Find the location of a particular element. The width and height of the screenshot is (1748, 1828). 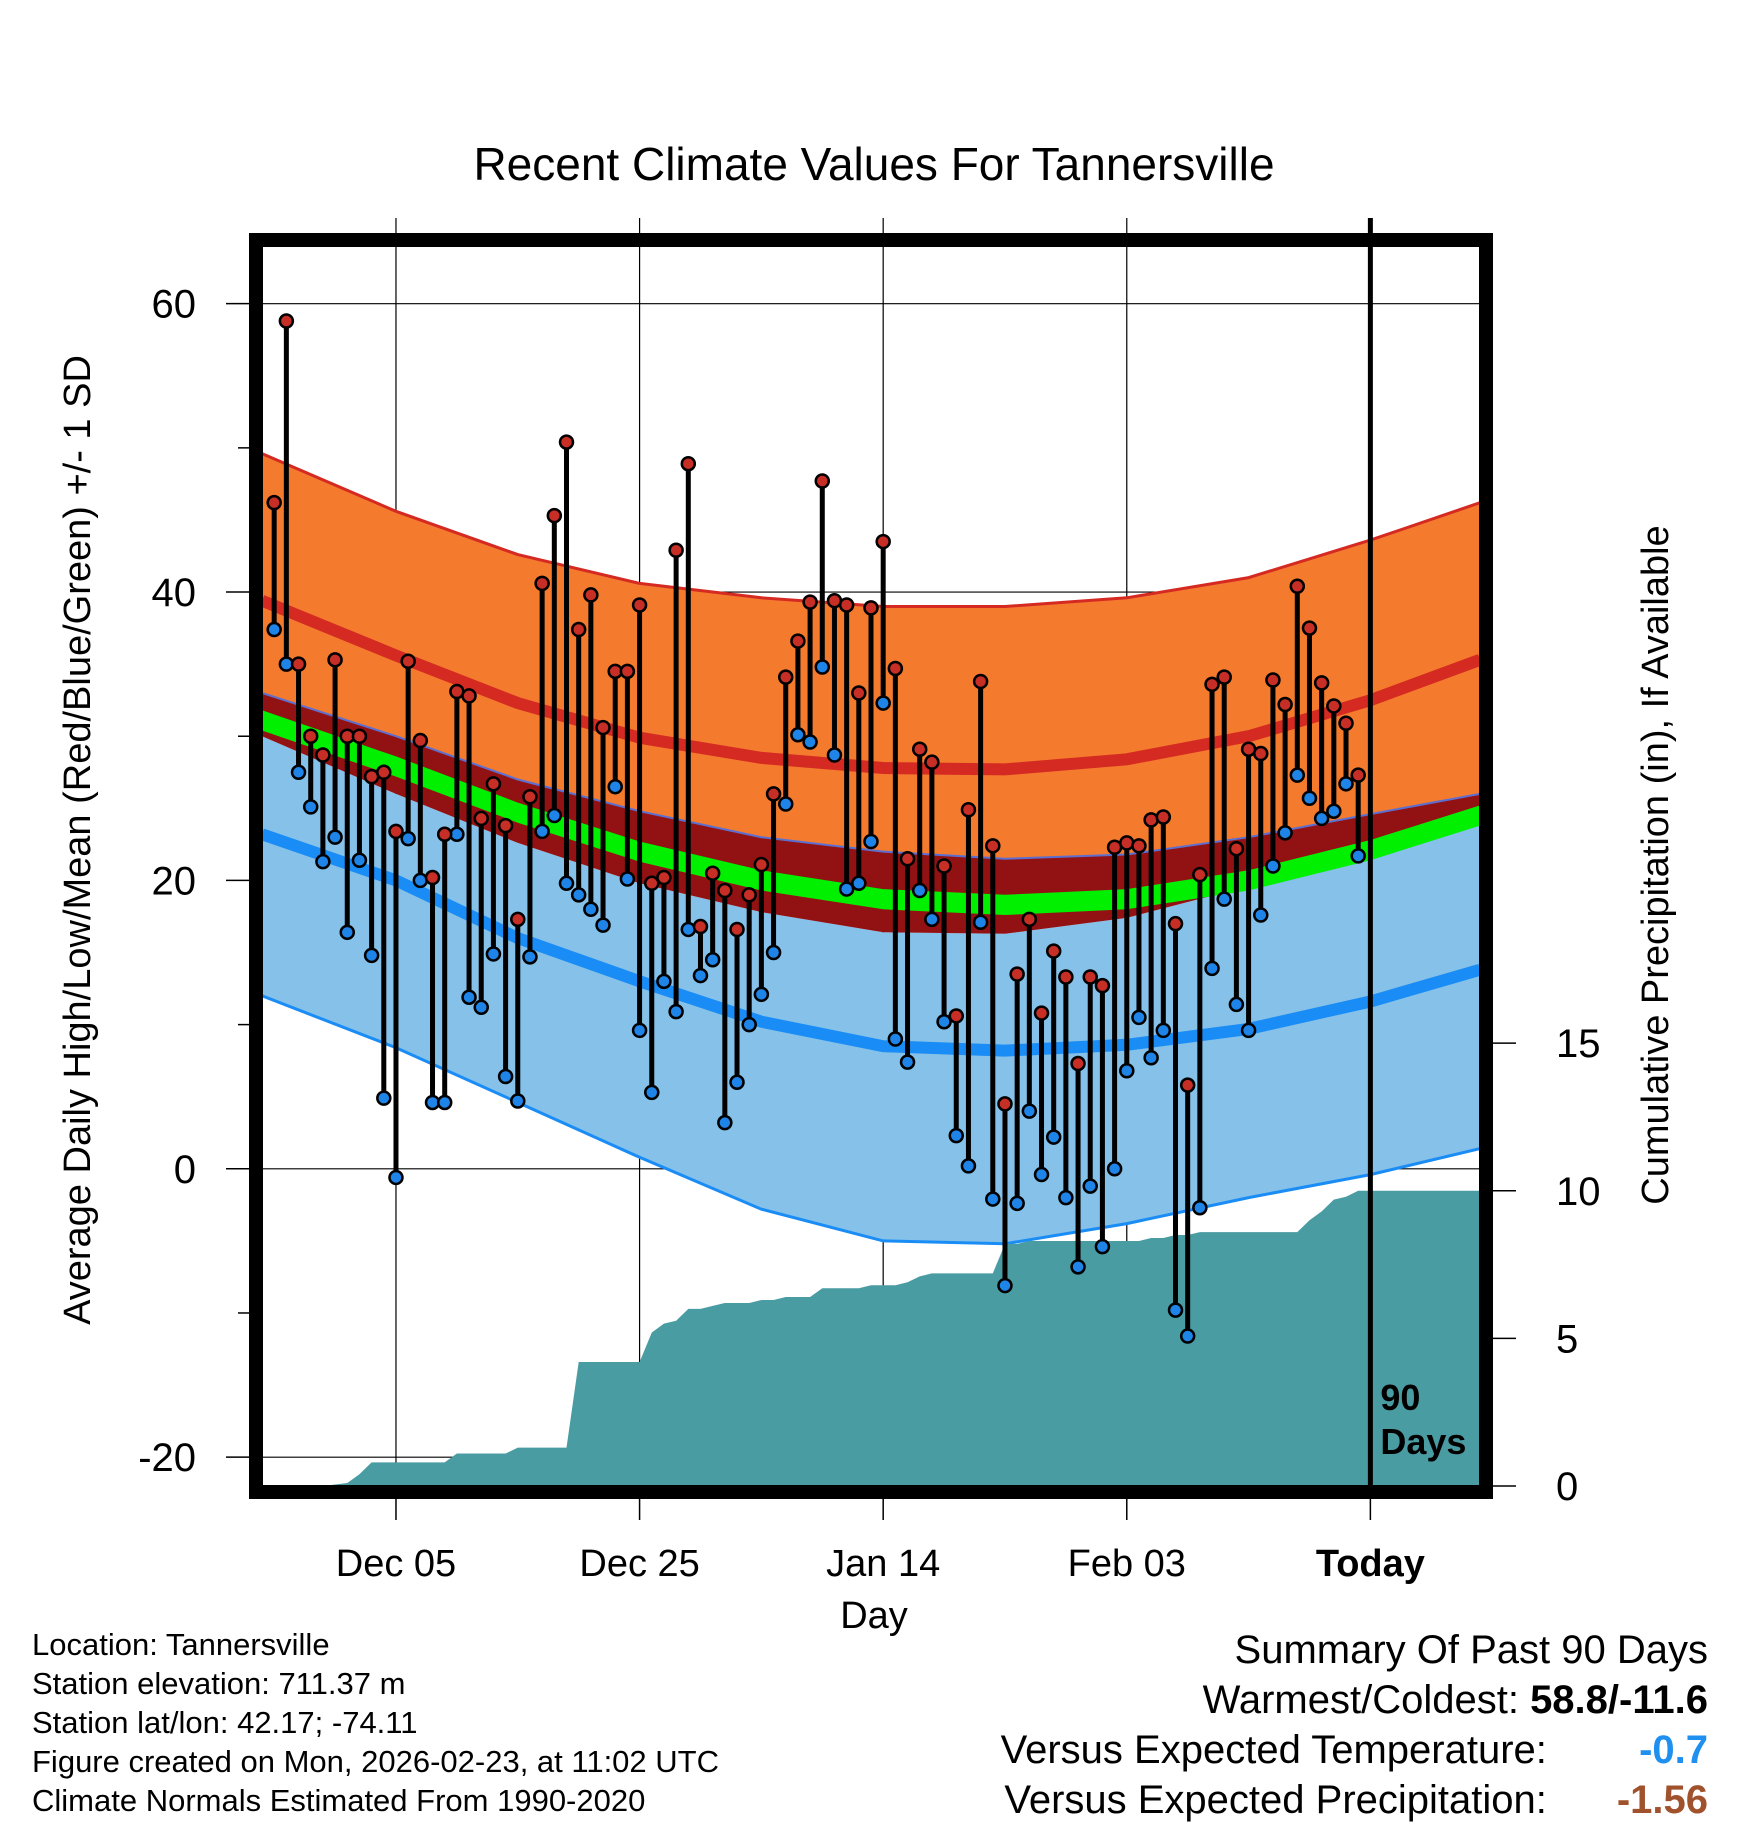

location-text: Location: Tannersville is located at coordinates (181, 1644).